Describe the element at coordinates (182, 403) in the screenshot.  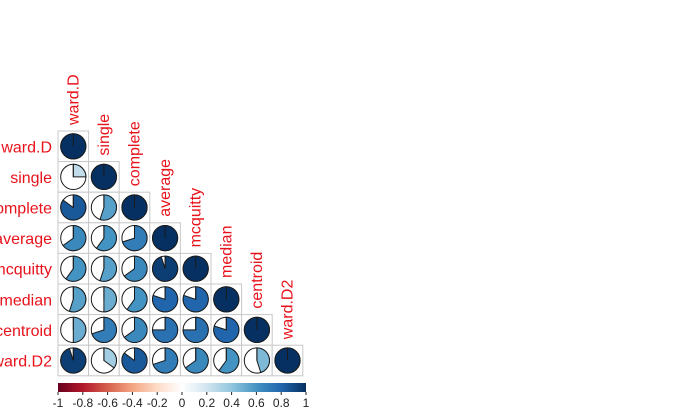
I see `colorbar-tick-label: 0` at that location.